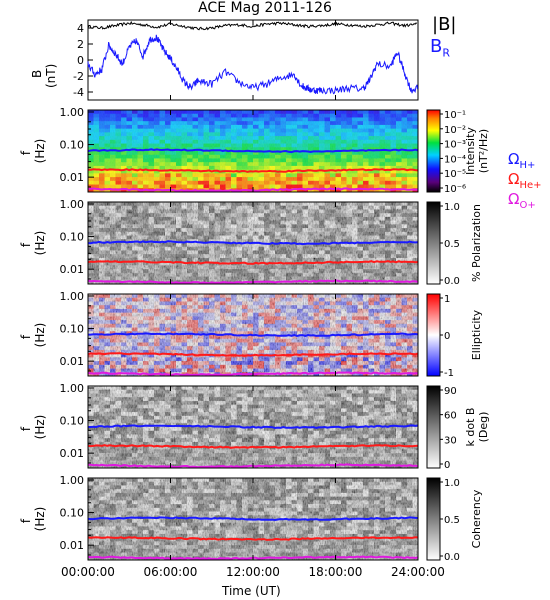 Image resolution: width=550 pixels, height=600 pixels. I want to click on colorbar-tick-label: 0.0, so click(452, 281).